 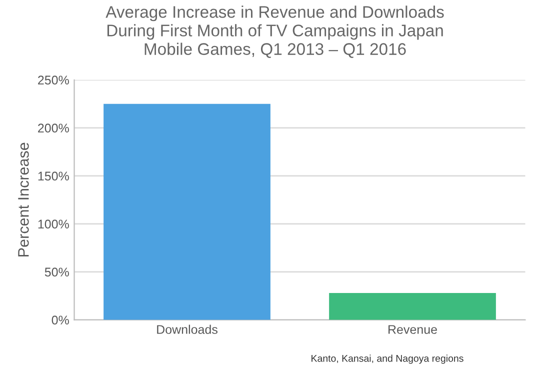 What do you see at coordinates (412, 329) in the screenshot?
I see `x-tick-label: Revenue` at bounding box center [412, 329].